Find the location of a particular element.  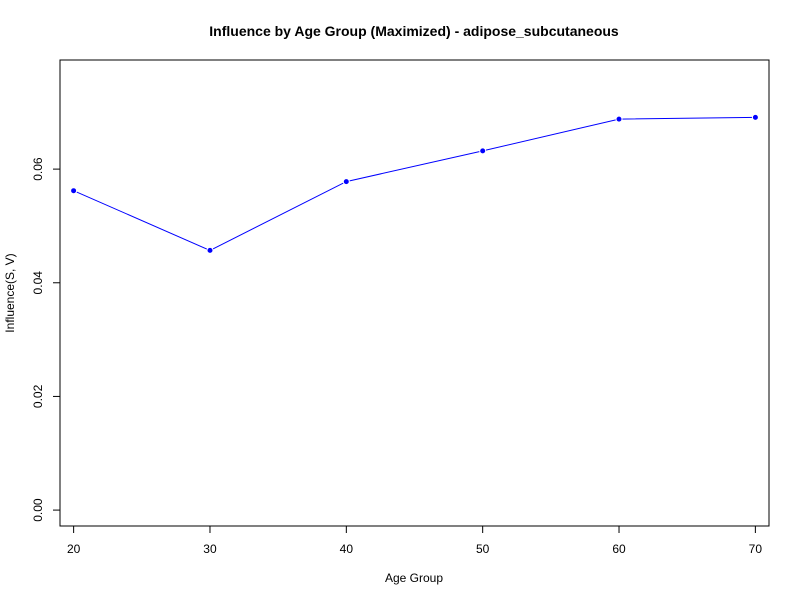

y-tick-label: 0.04 is located at coordinates (38, 283).